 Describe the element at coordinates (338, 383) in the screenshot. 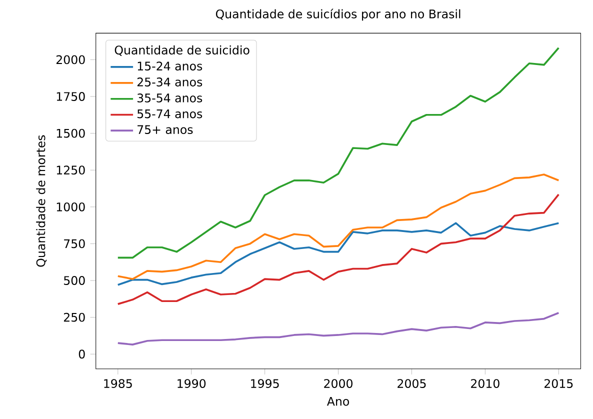

I see `x-tick-label: 2000` at that location.